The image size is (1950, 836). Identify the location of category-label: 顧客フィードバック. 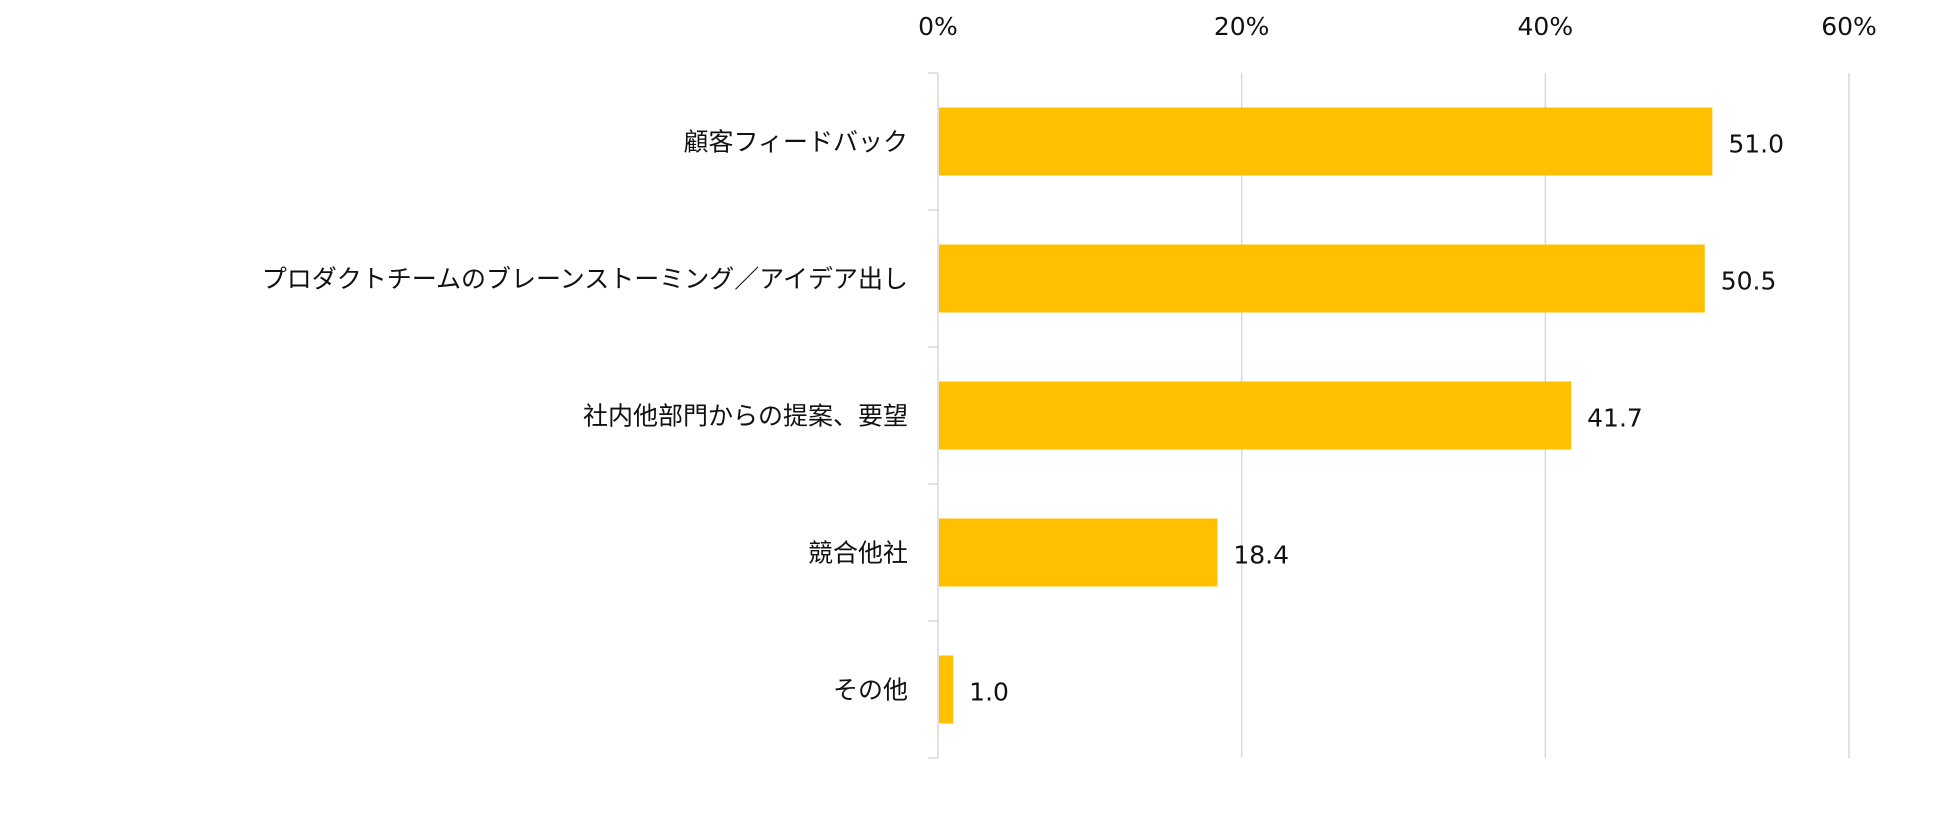
(795, 142).